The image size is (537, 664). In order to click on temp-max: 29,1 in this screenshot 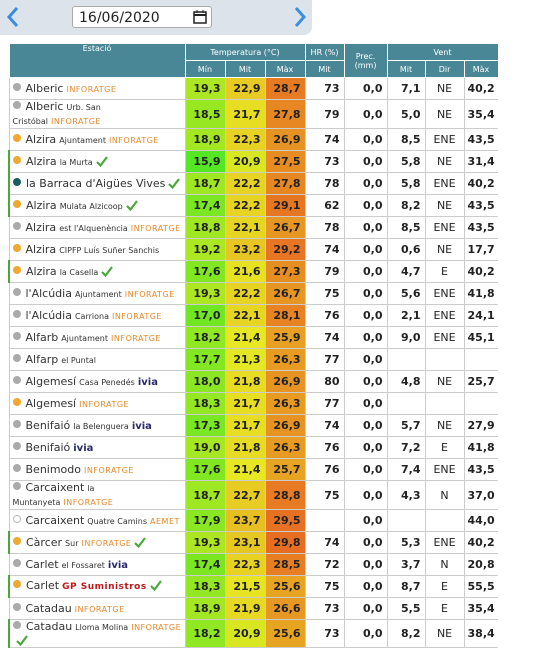, I will do `click(285, 205)`.